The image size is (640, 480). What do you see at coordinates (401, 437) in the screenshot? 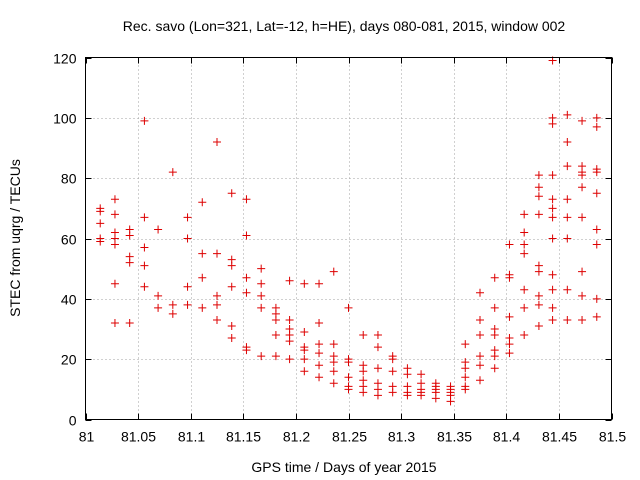
I see `x-tick-label: 81.3` at bounding box center [401, 437].